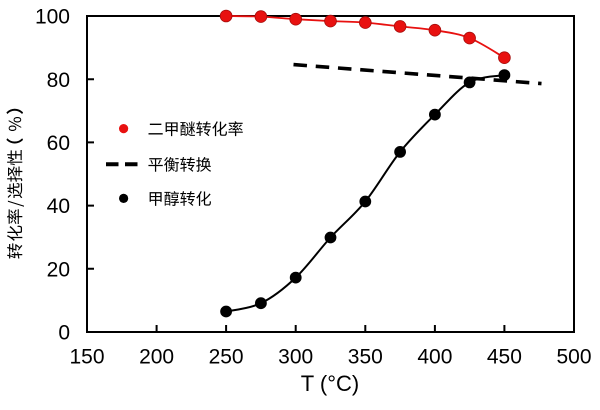 The height and width of the screenshot is (410, 600). What do you see at coordinates (58, 143) in the screenshot?
I see `svg-text: 60` at bounding box center [58, 143].